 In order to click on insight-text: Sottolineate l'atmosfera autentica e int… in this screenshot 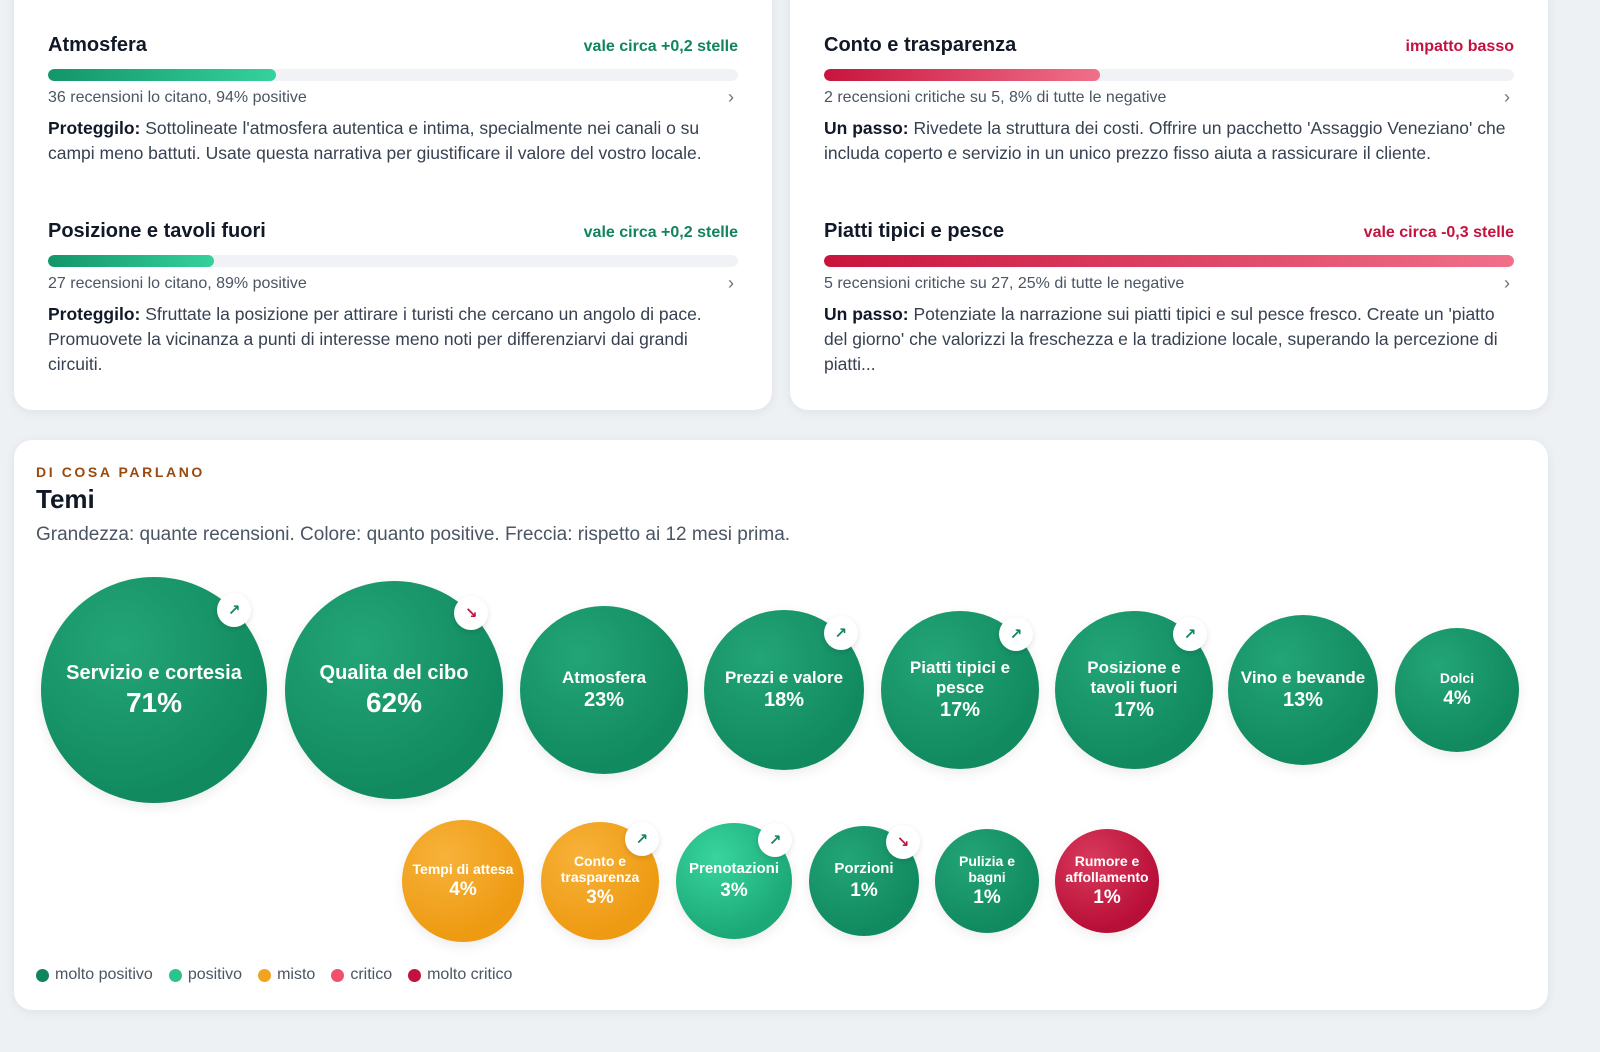, I will do `click(375, 140)`.